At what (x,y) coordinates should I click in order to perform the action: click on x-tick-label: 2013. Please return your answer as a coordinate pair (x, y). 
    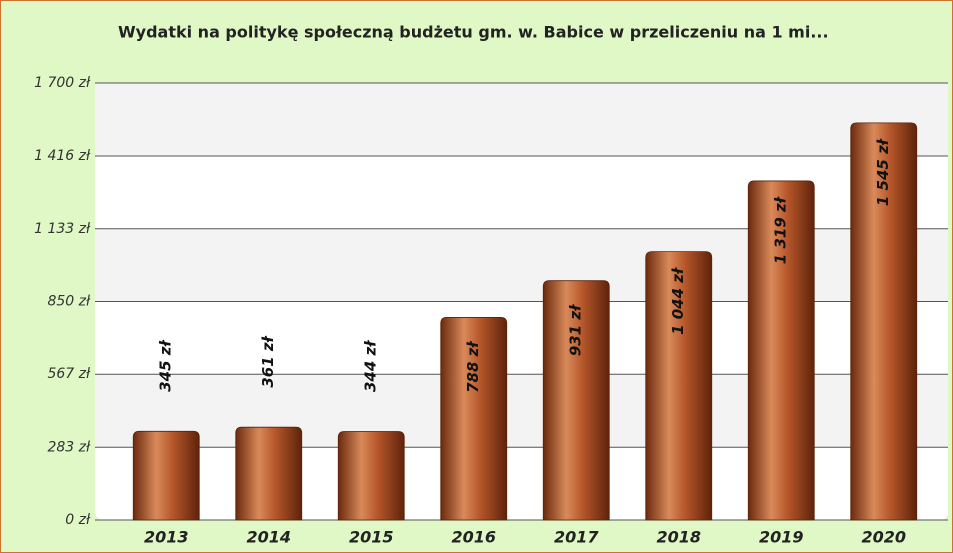
    Looking at the image, I should click on (166, 537).